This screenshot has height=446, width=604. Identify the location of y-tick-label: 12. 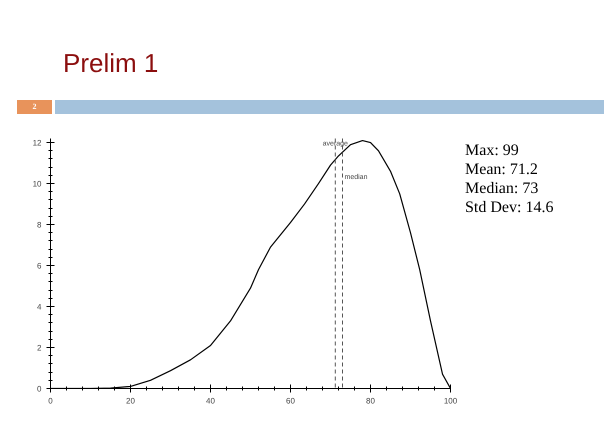
(37, 143).